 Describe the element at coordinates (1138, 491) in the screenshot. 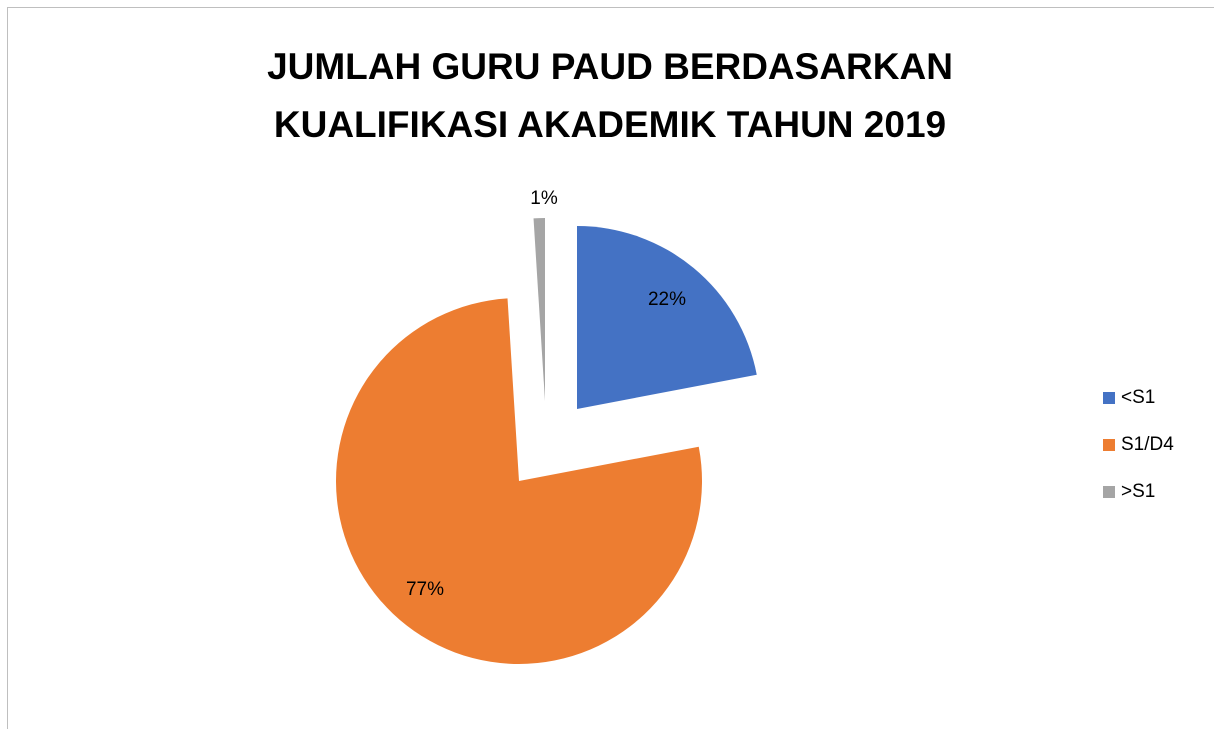

I see `legend-label: >S1` at that location.